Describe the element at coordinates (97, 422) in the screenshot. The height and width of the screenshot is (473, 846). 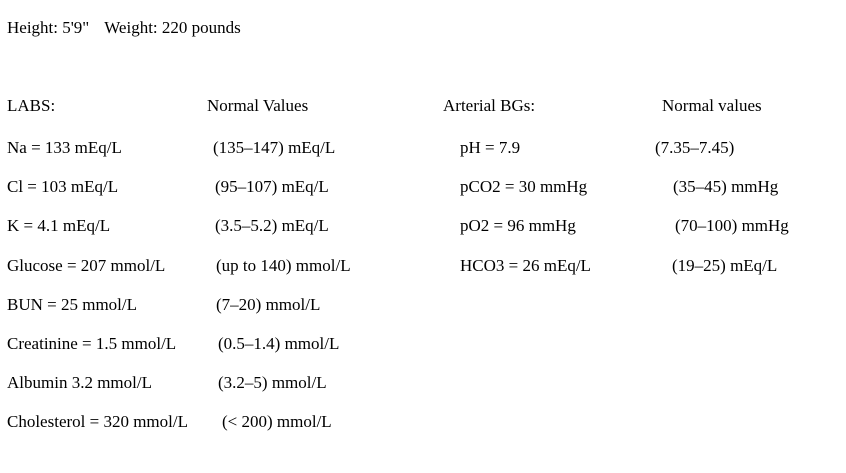
I see `lab-result: Cholesterol = 320 mmol/L` at that location.